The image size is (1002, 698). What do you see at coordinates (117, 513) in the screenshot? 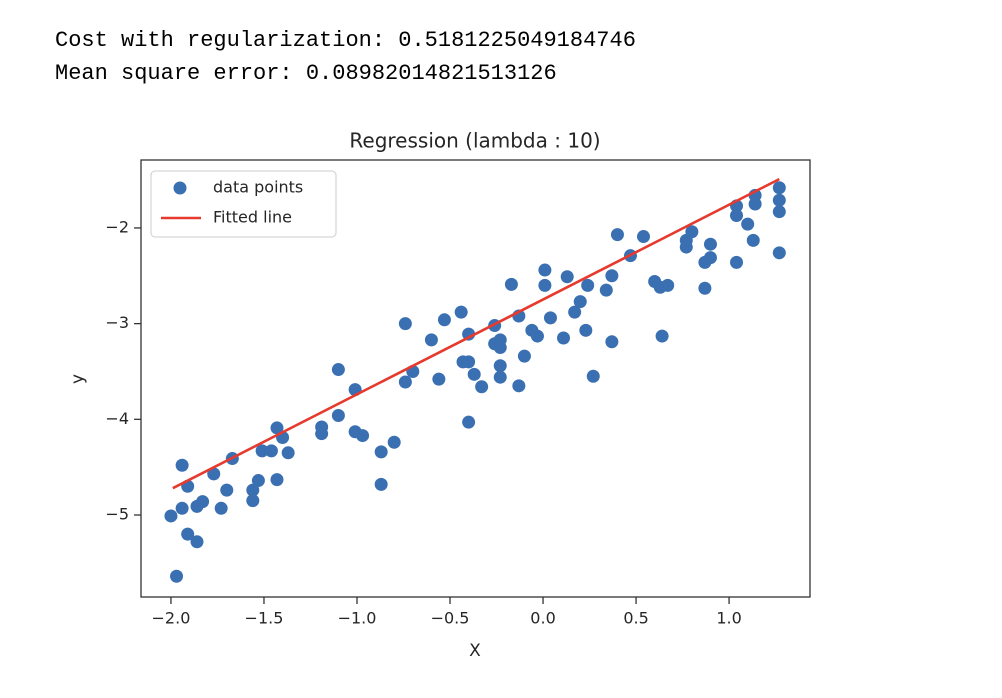
I see `y-tick-label: −5` at bounding box center [117, 513].